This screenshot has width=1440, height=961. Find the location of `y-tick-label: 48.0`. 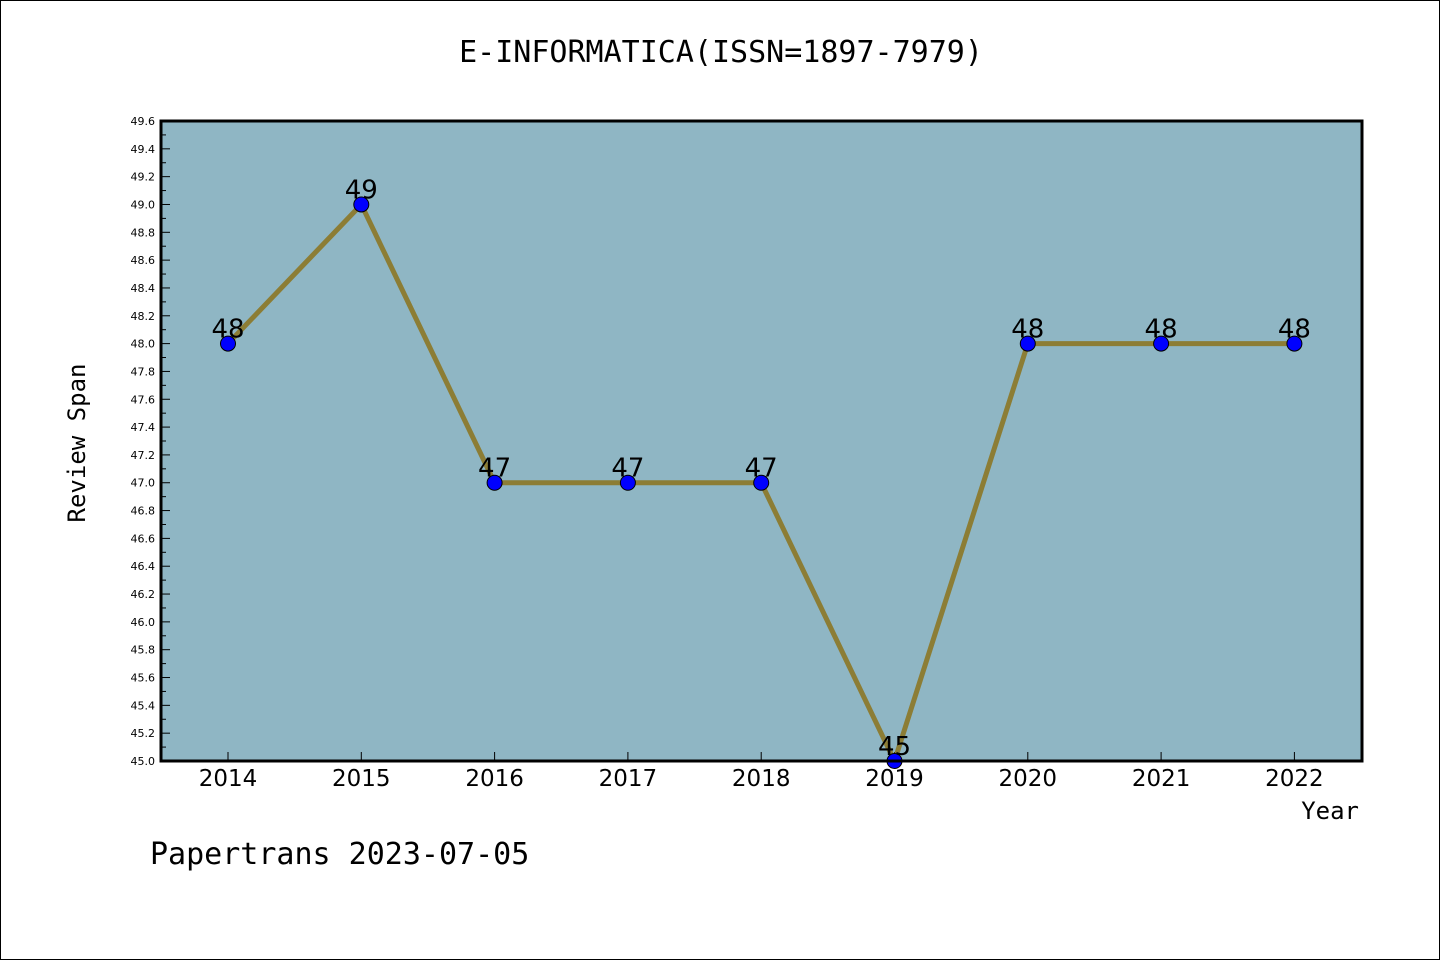

y-tick-label: 48.0 is located at coordinates (143, 344).